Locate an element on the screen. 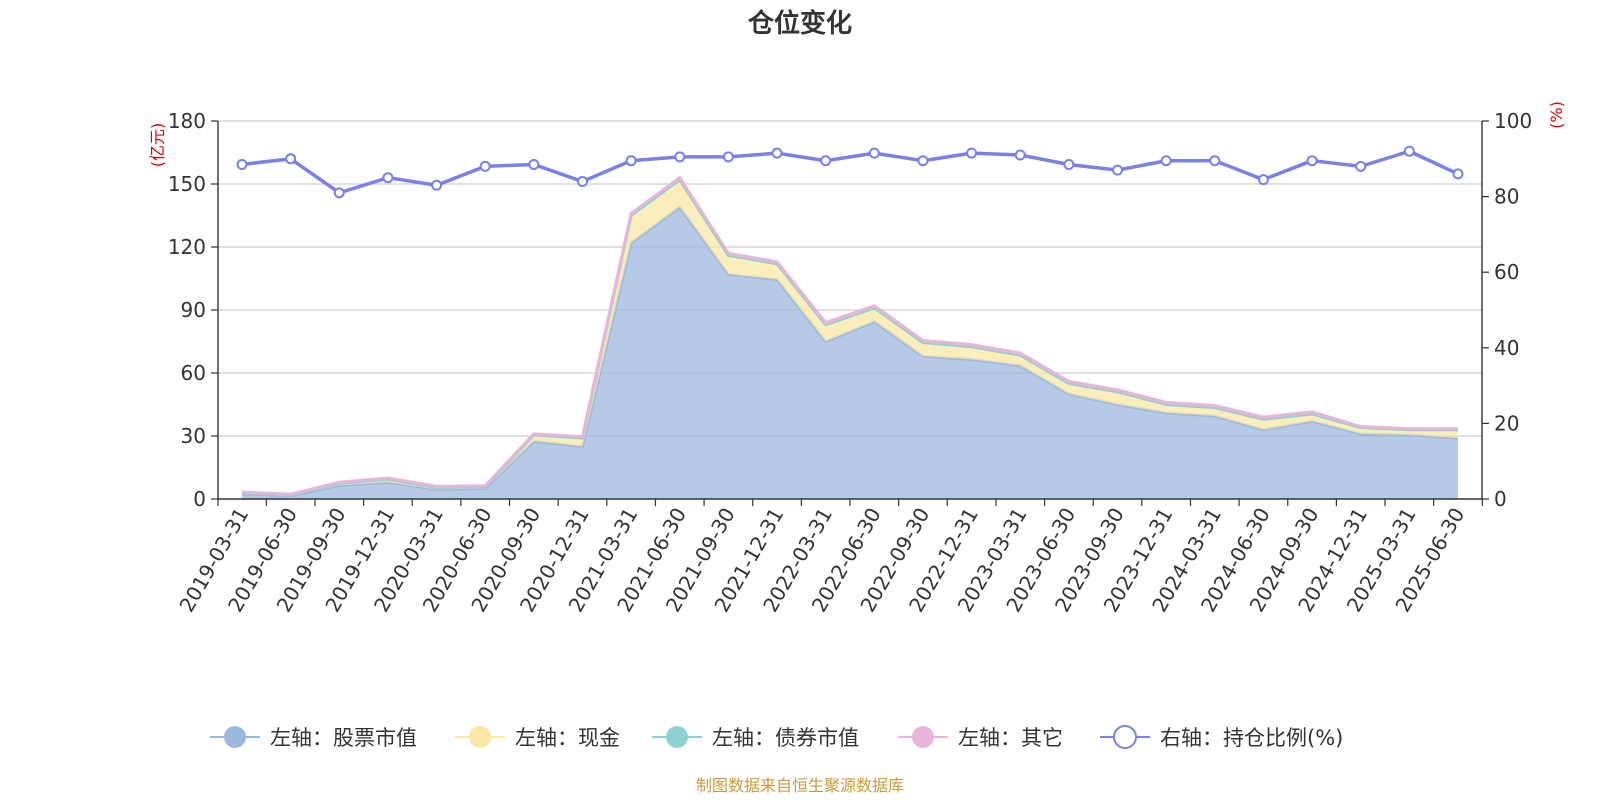 Image resolution: width=1600 pixels, height=800 pixels. legend-item-2: 左轴：债券市值 is located at coordinates (755, 738).